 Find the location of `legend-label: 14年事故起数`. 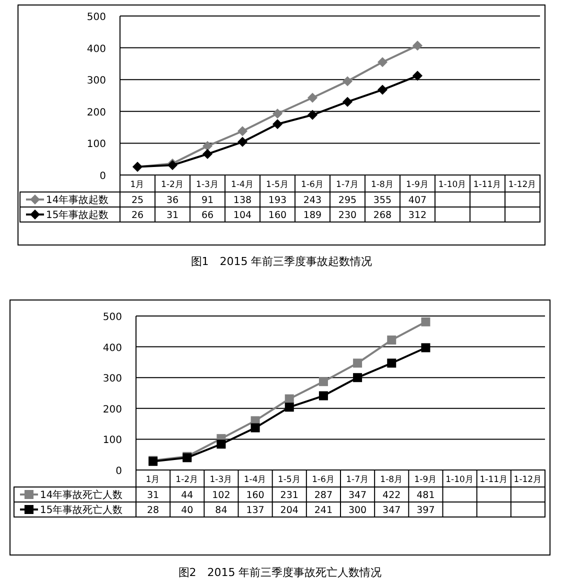

legend-label: 14年事故起数 is located at coordinates (77, 200).